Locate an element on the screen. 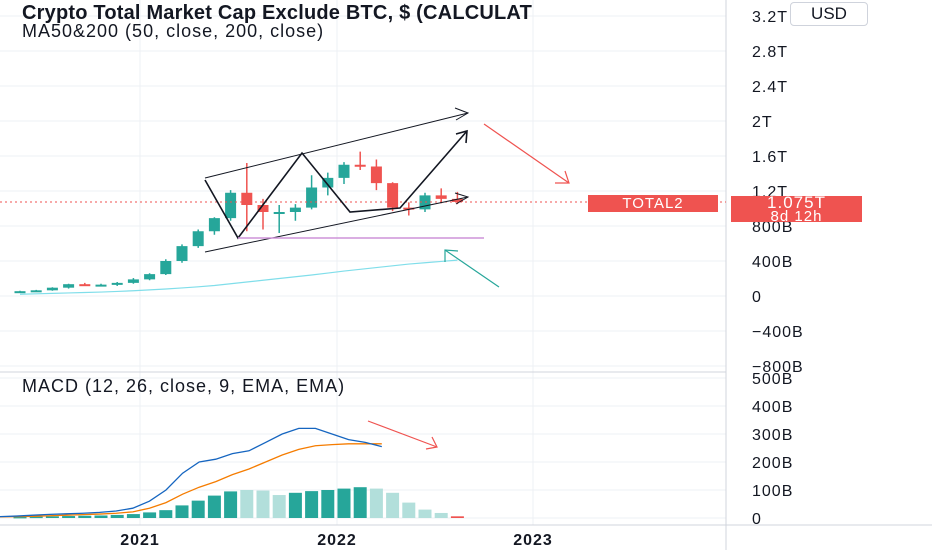 This screenshot has width=932, height=550. channel-upper-arrowhead is located at coordinates (462, 114).